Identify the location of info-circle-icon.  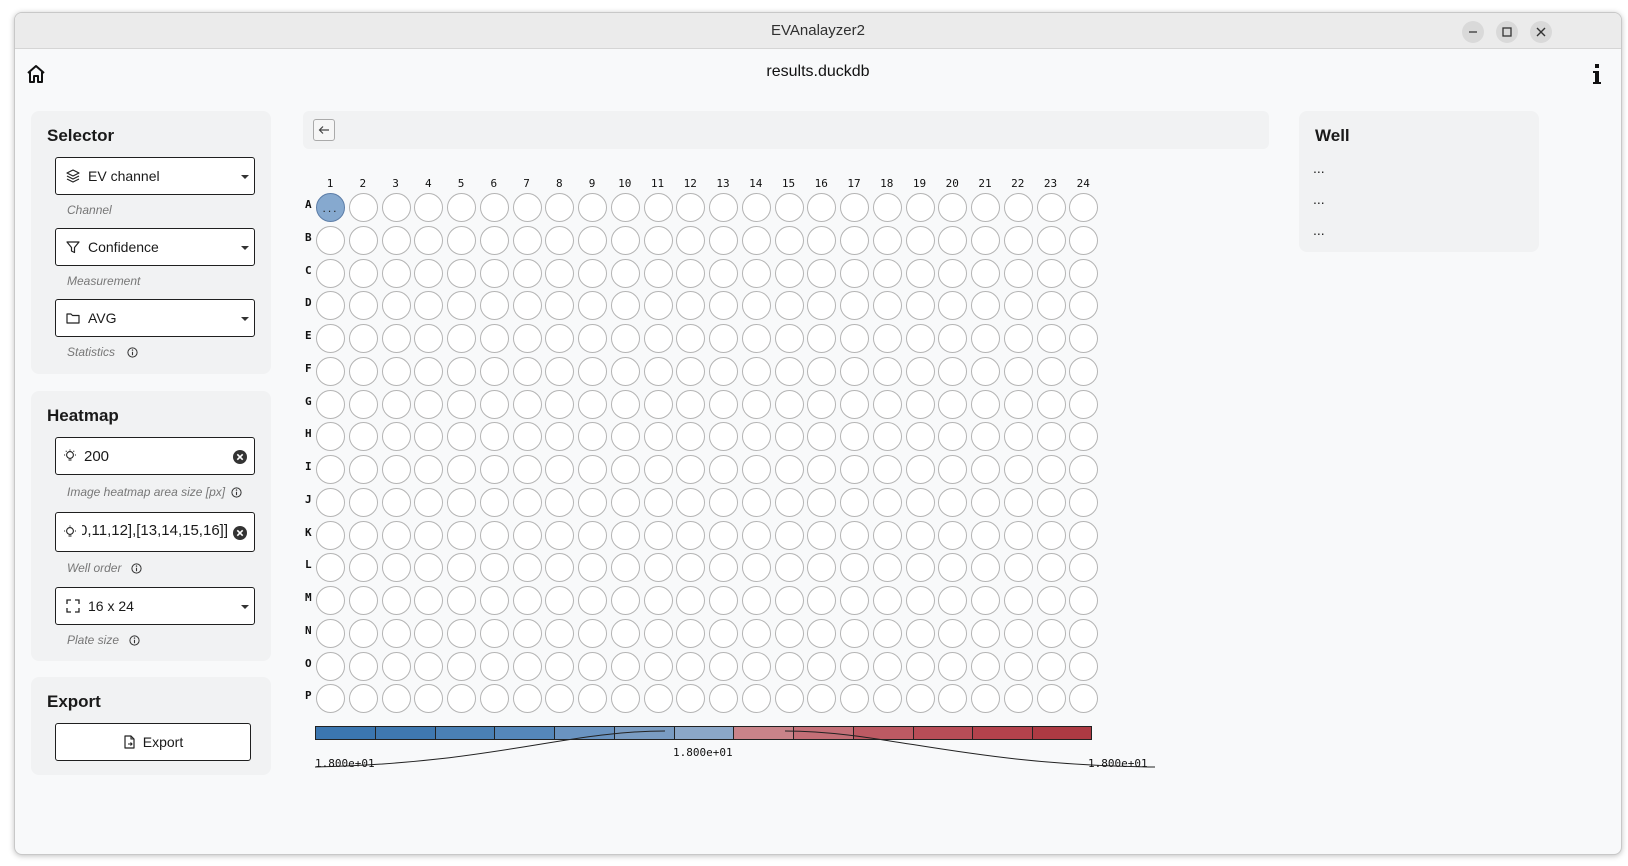
(132, 352).